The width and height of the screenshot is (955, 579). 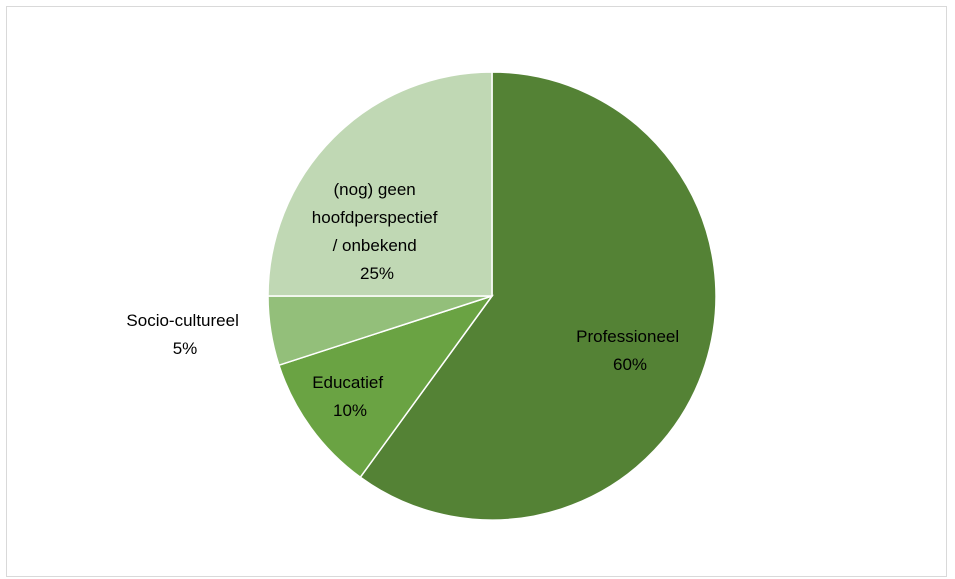 What do you see at coordinates (347, 382) in the screenshot?
I see `label-educatief-name: Educatief` at bounding box center [347, 382].